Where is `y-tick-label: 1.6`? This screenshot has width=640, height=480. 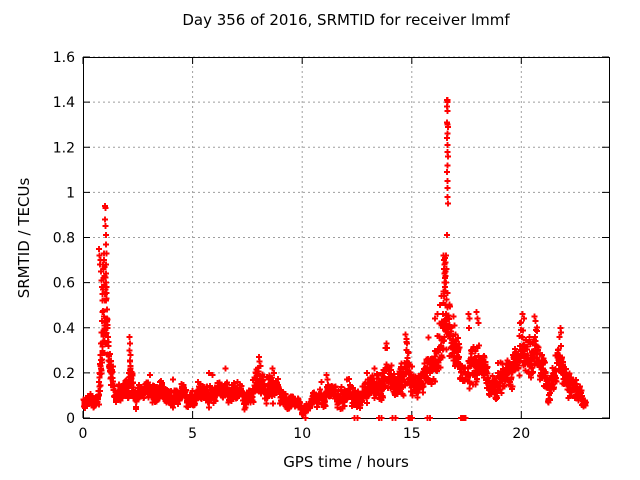 y-tick-label: 1.6 is located at coordinates (64, 58).